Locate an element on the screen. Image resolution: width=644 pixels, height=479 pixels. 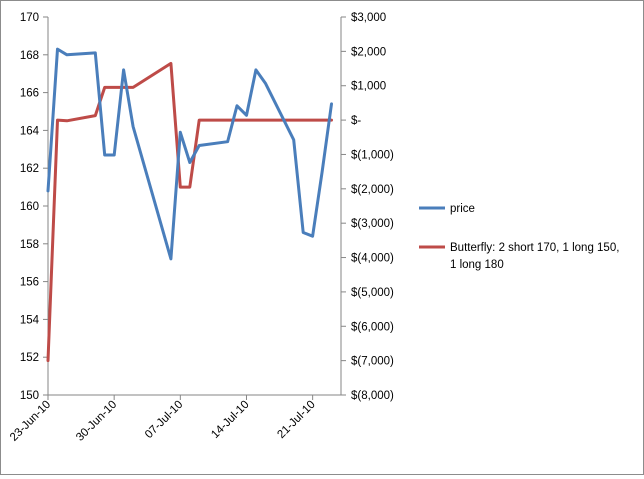
right-tick-label: $(3,000) is located at coordinates (372, 224).